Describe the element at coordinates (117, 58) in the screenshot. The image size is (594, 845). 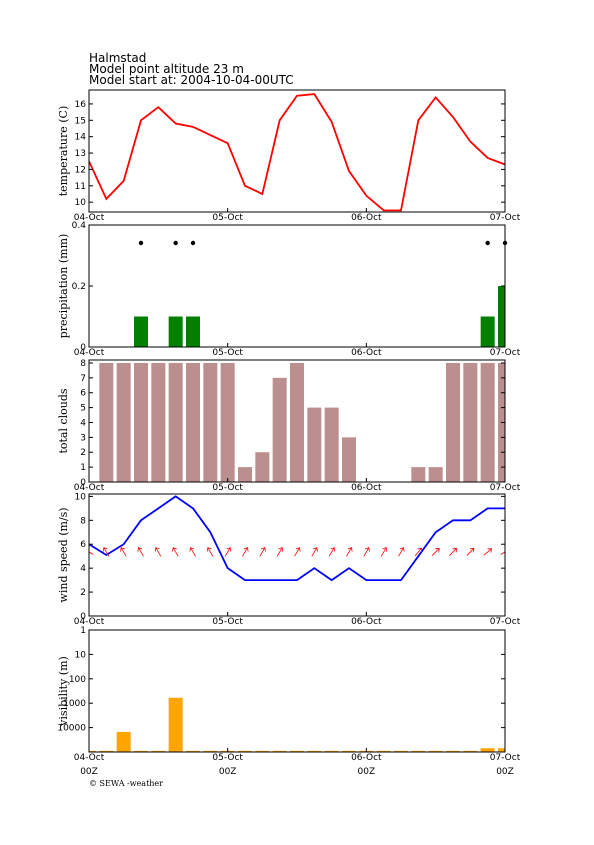
I see `location: Halmstad` at that location.